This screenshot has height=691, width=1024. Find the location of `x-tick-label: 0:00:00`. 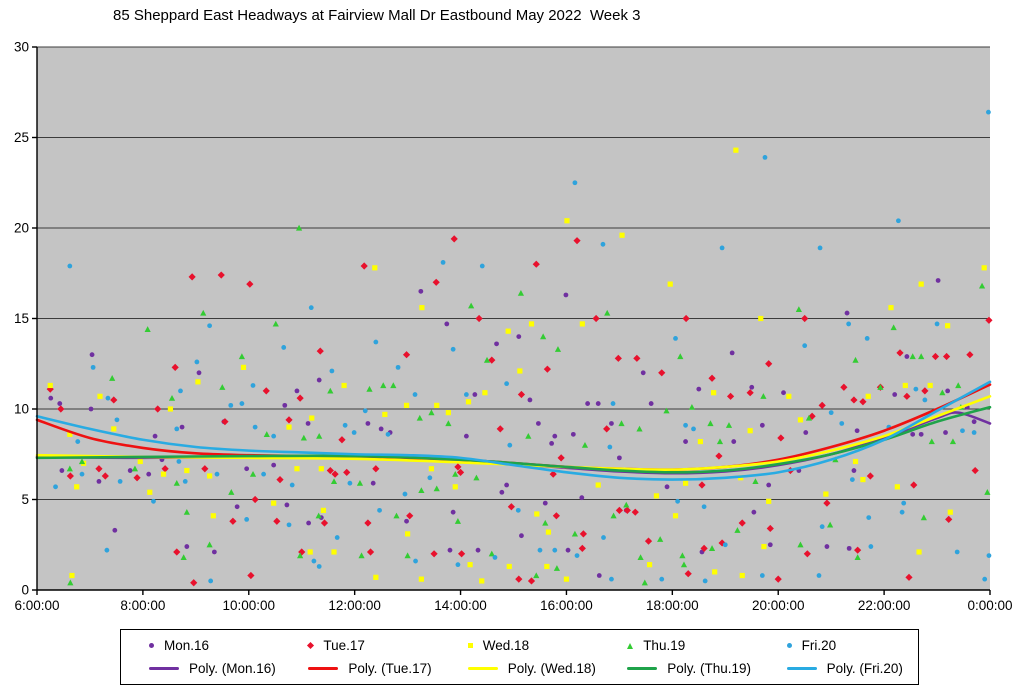

x-tick-label: 0:00:00 is located at coordinates (989, 605).